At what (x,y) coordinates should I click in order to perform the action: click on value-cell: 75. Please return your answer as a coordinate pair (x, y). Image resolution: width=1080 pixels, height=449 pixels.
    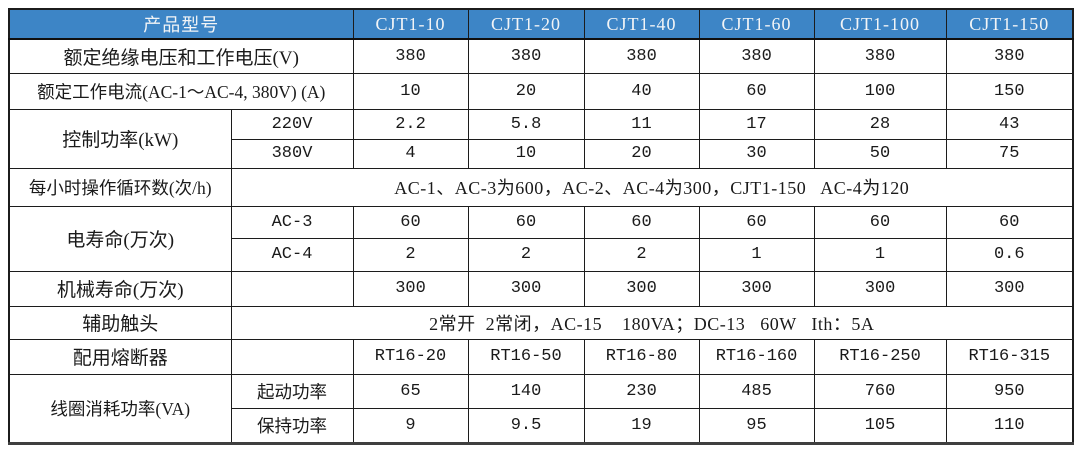
    Looking at the image, I should click on (1009, 153).